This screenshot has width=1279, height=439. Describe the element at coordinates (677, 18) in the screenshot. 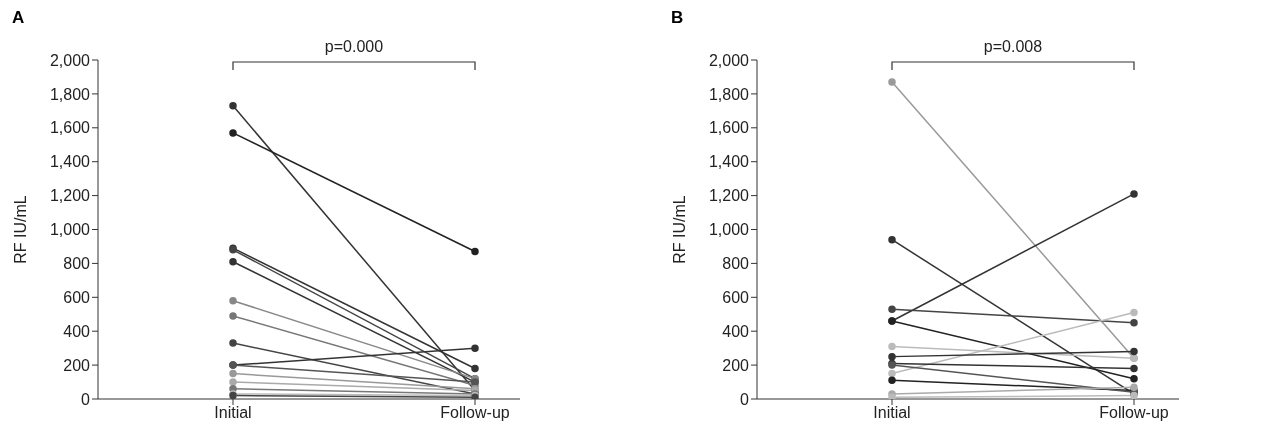

I see `chart-title: B` at that location.